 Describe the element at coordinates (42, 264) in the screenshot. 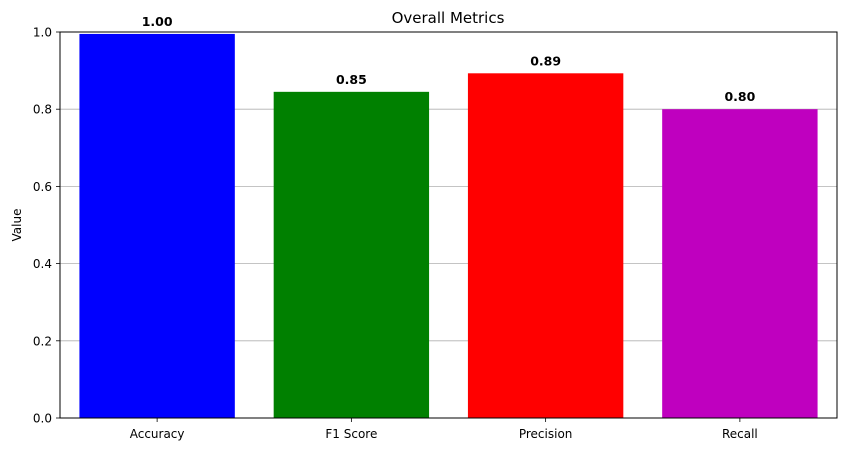

I see `y-tick-label-2: 0.4` at that location.